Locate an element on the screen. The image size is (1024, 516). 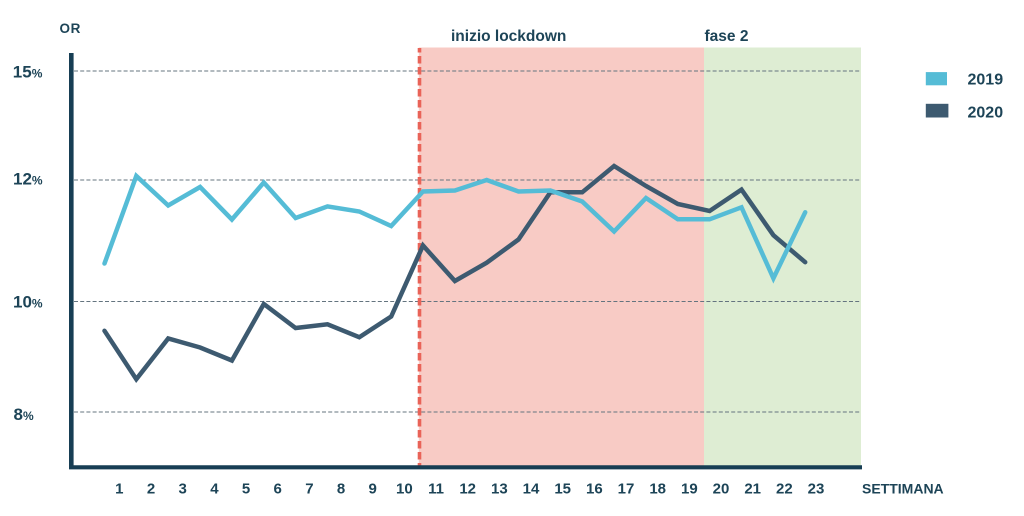
svg-text: 20 is located at coordinates (721, 489).